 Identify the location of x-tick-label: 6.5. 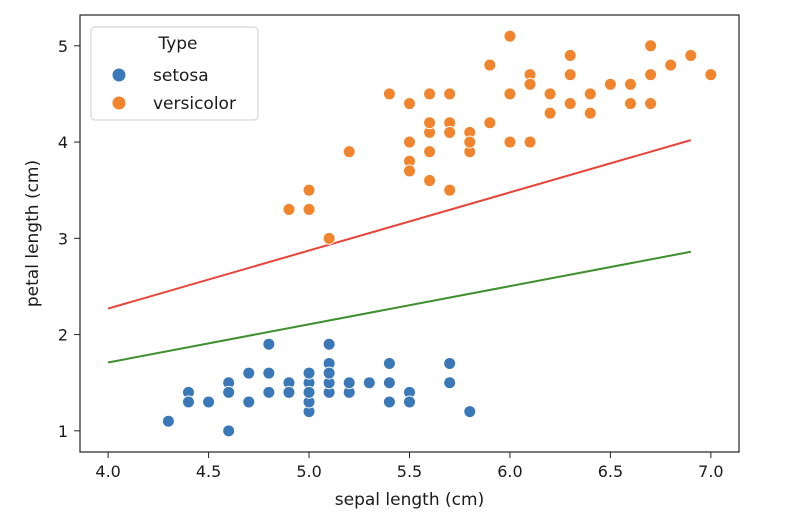
(610, 471).